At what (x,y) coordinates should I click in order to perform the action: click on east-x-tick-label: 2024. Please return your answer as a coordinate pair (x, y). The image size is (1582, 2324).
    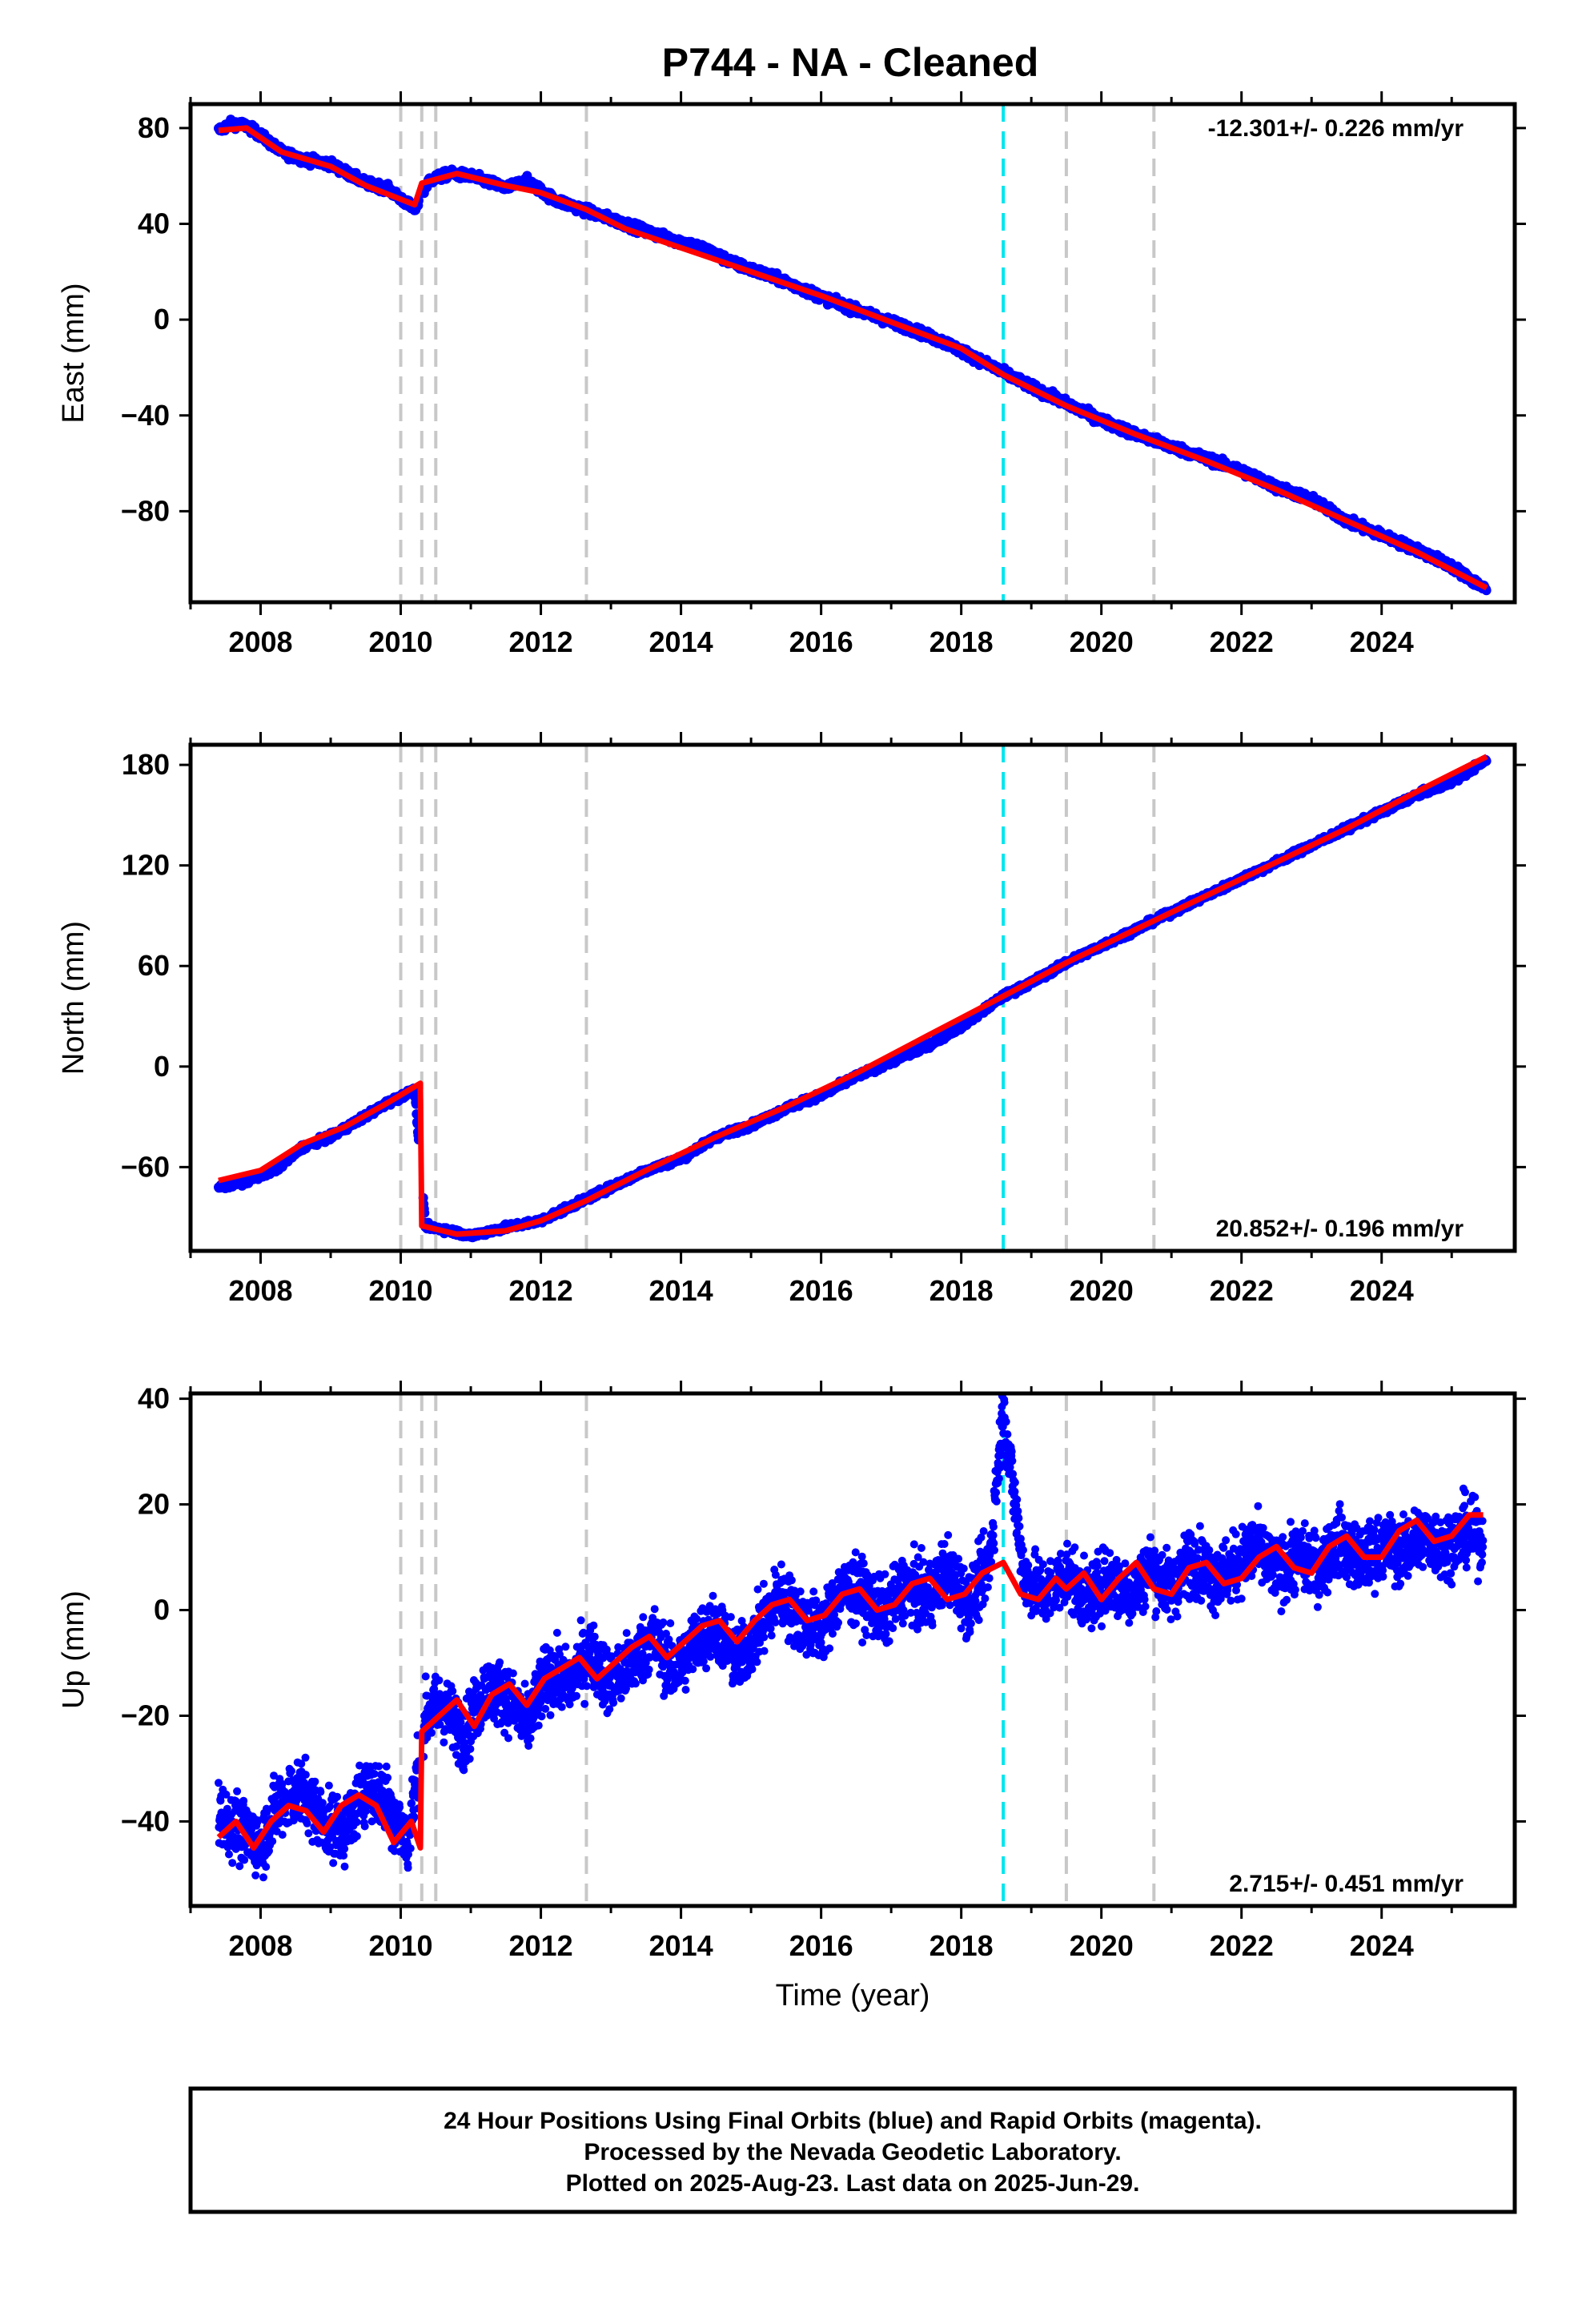
    Looking at the image, I should click on (1382, 641).